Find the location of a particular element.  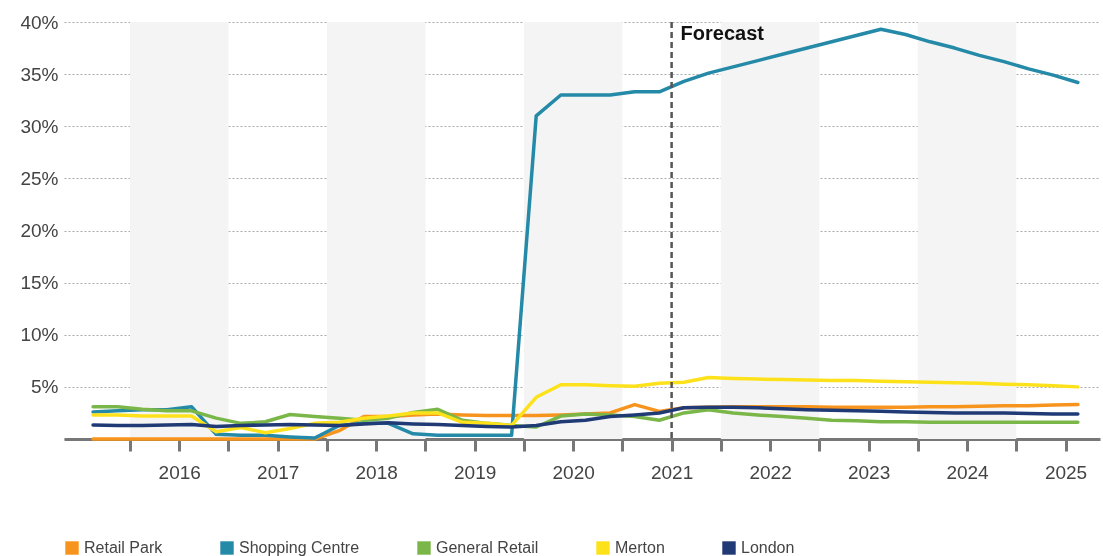

y-tick-label: 25% is located at coordinates (39, 178).